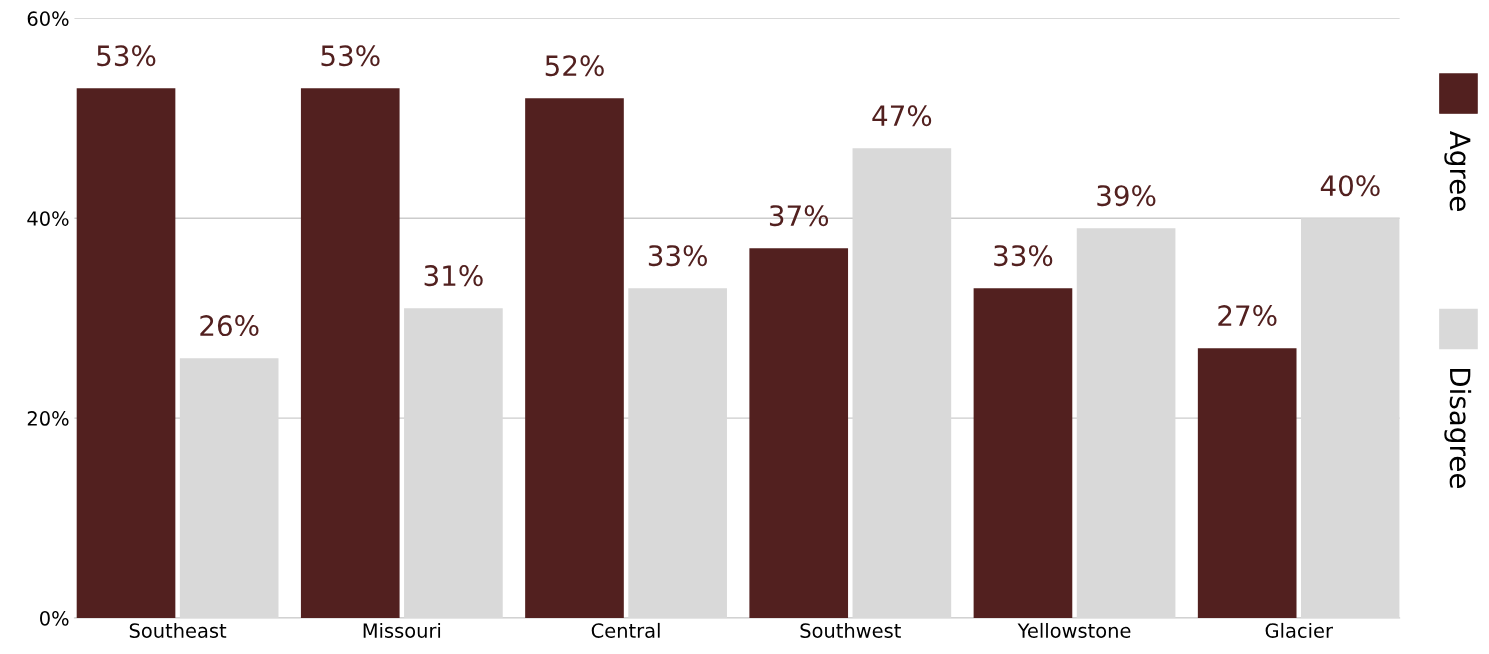  I want to click on x-tick-label: Southeast, so click(178, 630).